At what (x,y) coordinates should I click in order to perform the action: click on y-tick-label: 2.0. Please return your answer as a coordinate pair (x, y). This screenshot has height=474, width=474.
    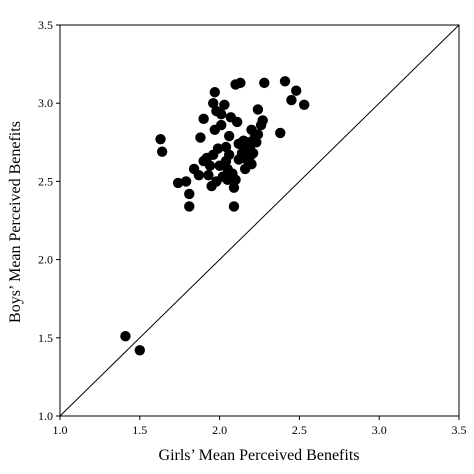
    Looking at the image, I should click on (45, 260).